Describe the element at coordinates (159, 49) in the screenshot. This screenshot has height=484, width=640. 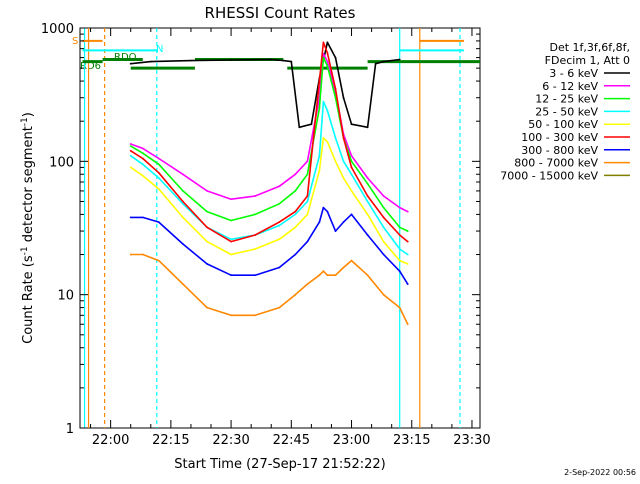
I see `annotation-n: N` at that location.